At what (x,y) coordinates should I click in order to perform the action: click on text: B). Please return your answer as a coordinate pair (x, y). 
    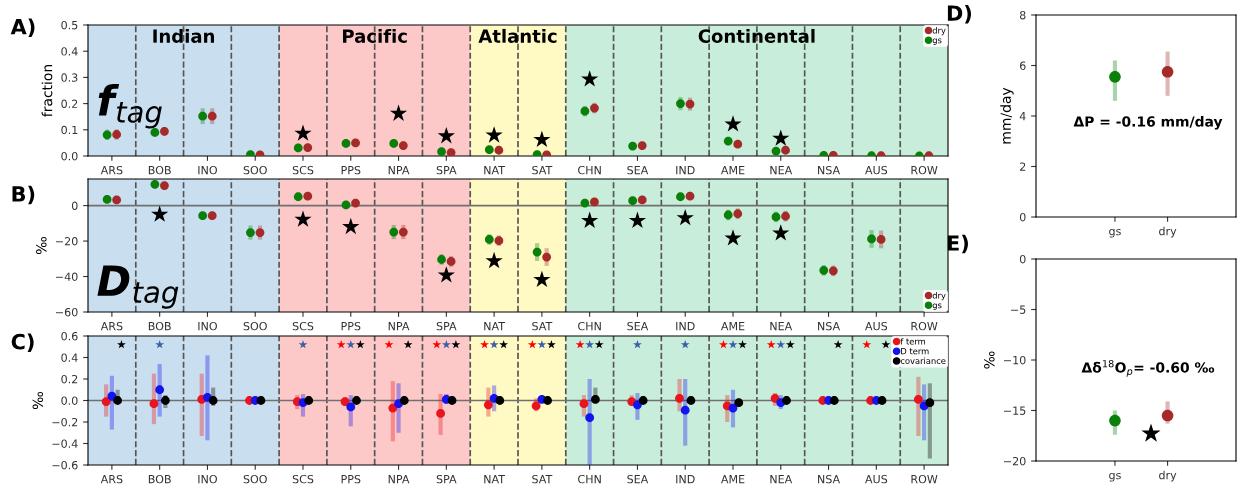
    Looking at the image, I should click on (23, 195).